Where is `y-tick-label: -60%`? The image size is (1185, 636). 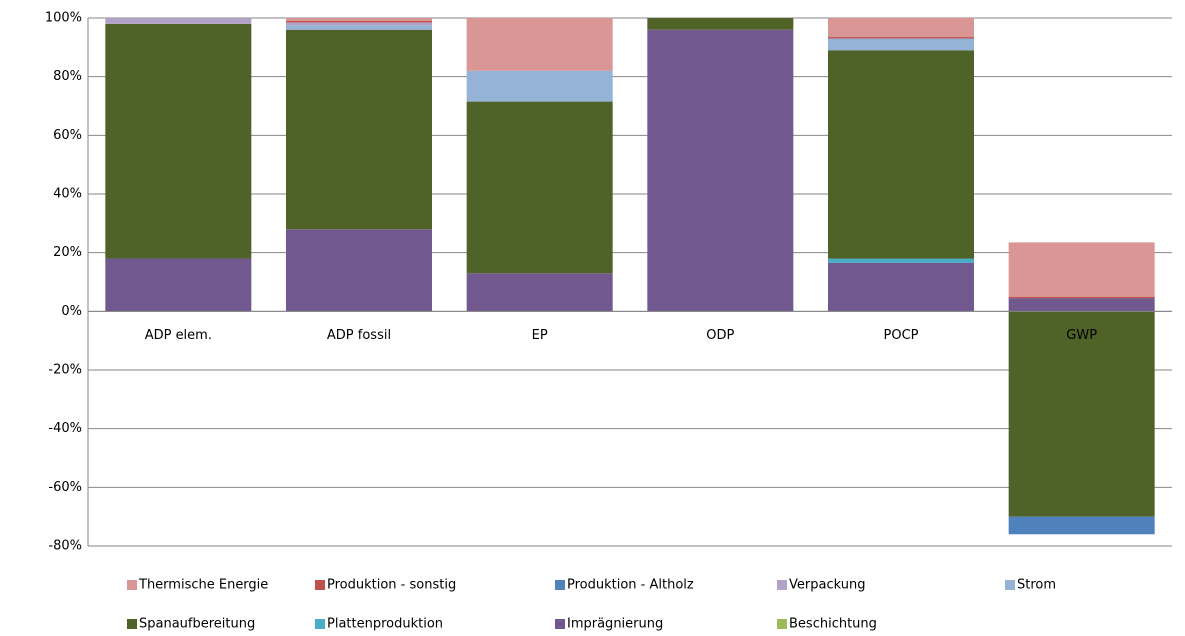
y-tick-label: -60% is located at coordinates (65, 487).